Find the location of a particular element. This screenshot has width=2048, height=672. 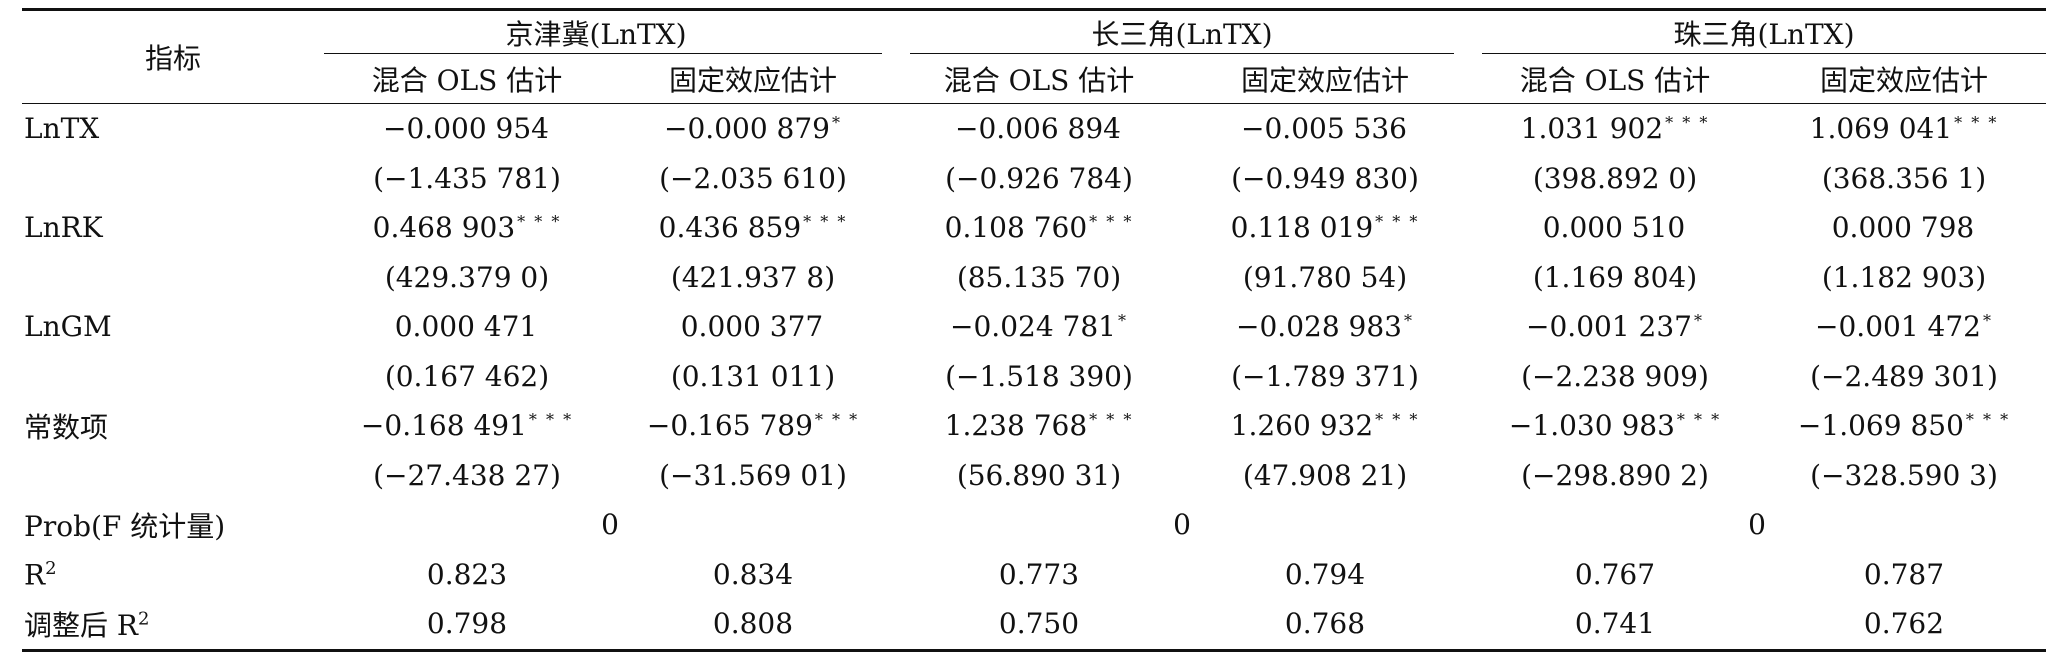

coef-cell: −0.006 894 is located at coordinates (1038, 129).